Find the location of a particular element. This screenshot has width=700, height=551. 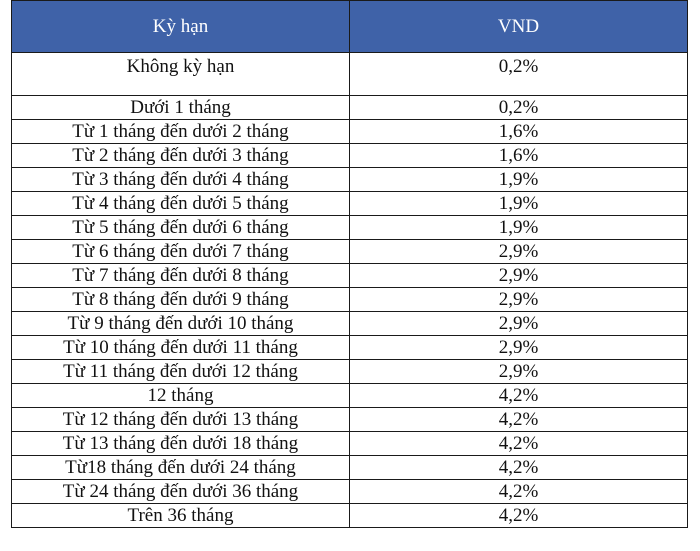

table-row: Từ 5 tháng đến dưới 6 tháng 1,9% is located at coordinates (349, 227).